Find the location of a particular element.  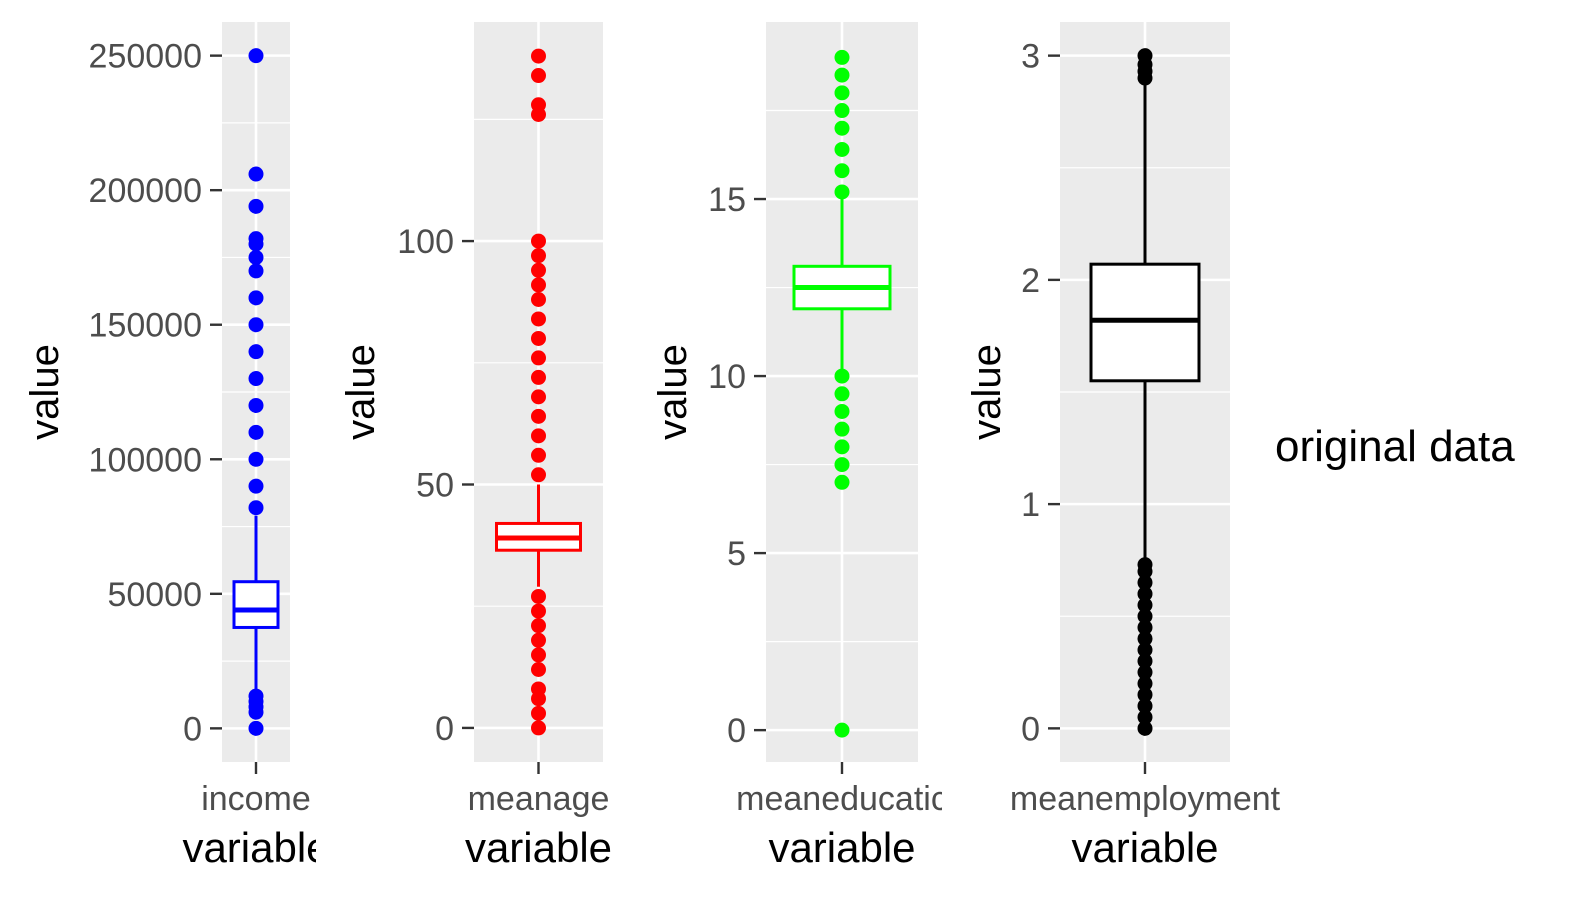

x-axis-labels: meaneducatic variable is located at coordinates (842, 825).